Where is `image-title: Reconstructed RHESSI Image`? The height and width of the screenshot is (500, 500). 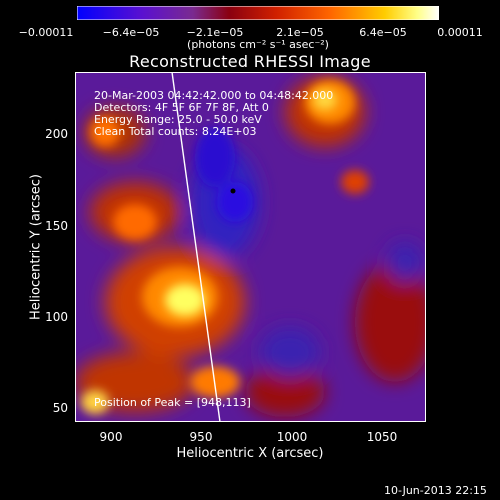
image-title: Reconstructed RHESSI Image is located at coordinates (250, 61).